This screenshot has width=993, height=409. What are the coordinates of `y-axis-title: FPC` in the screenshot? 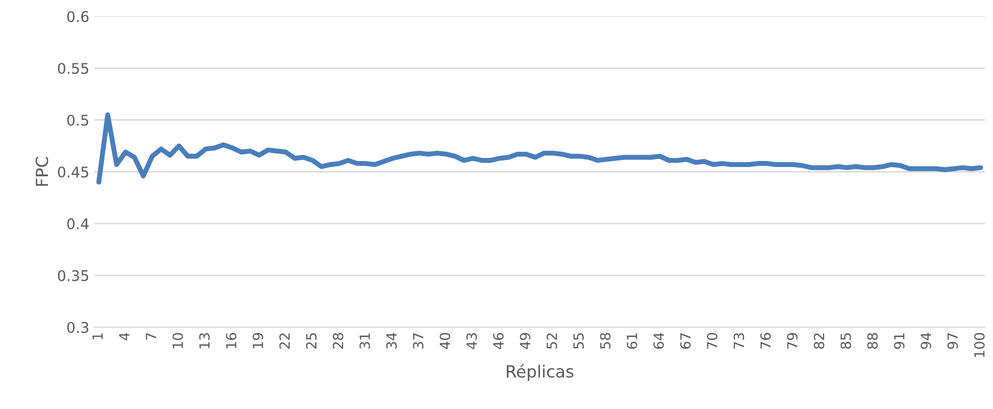 It's located at (42, 171).